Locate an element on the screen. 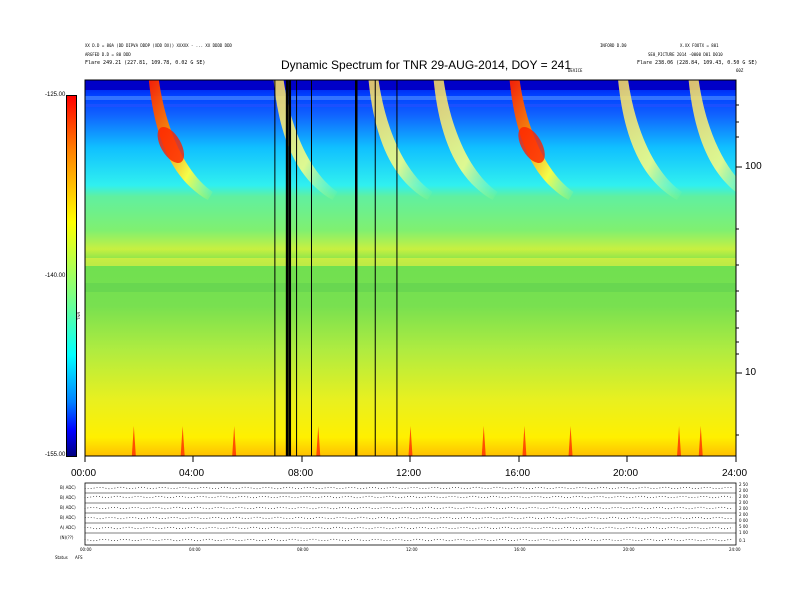 The width and height of the screenshot is (792, 612). x-tick-3: 12:00 is located at coordinates (409, 473).